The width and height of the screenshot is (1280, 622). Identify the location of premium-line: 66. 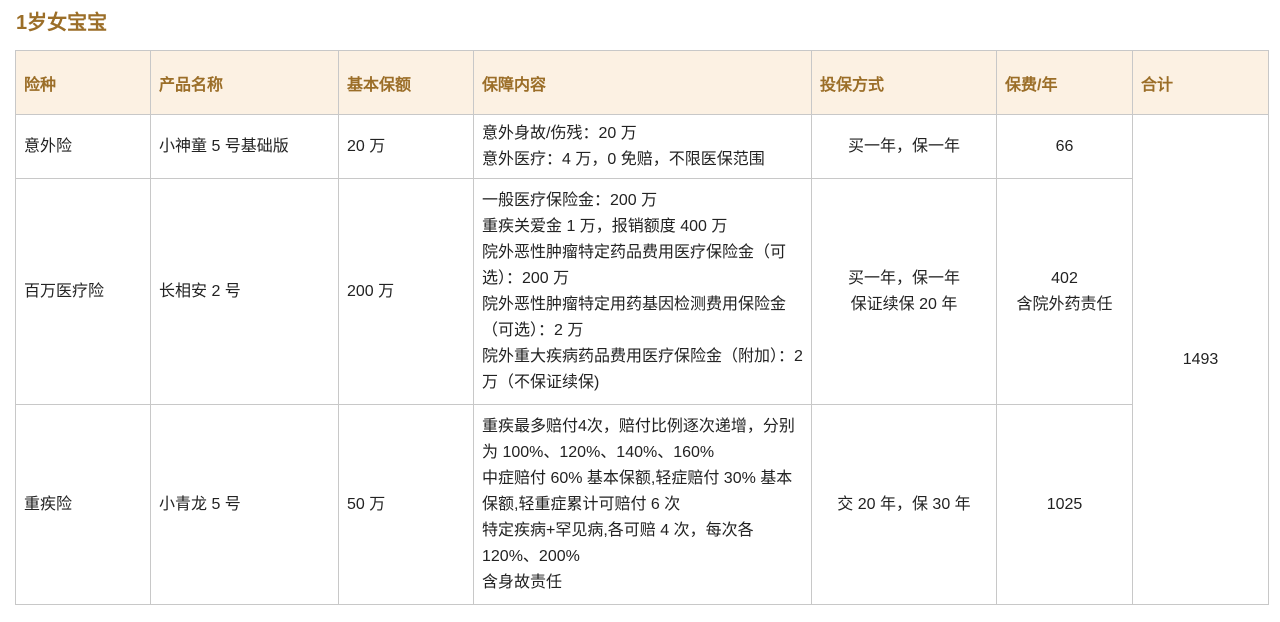
(1064, 146).